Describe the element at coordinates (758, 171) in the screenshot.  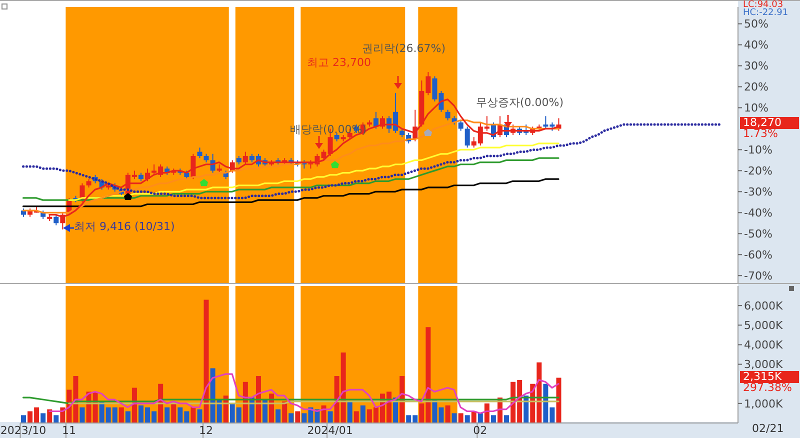
I see `y-tick-label: -20%` at that location.